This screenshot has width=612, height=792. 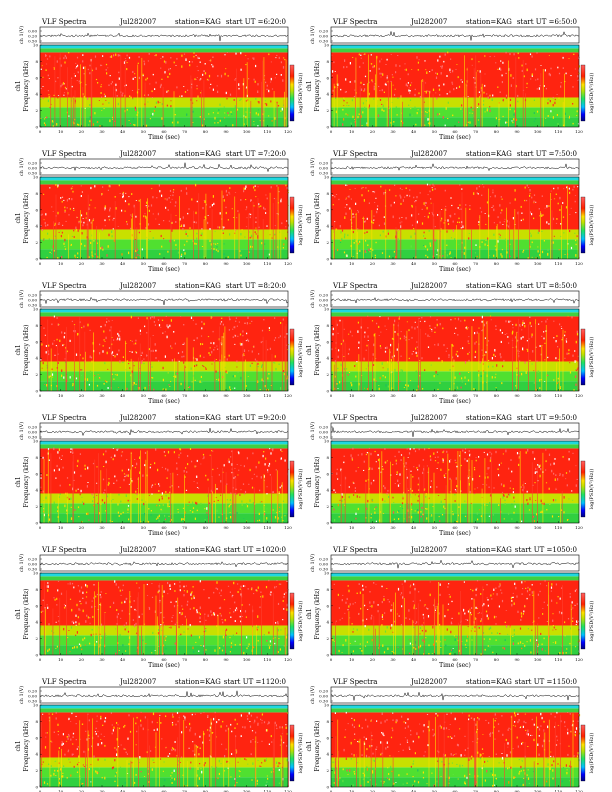 I want to click on y-tick-label: 4, so click(x=36, y=622).